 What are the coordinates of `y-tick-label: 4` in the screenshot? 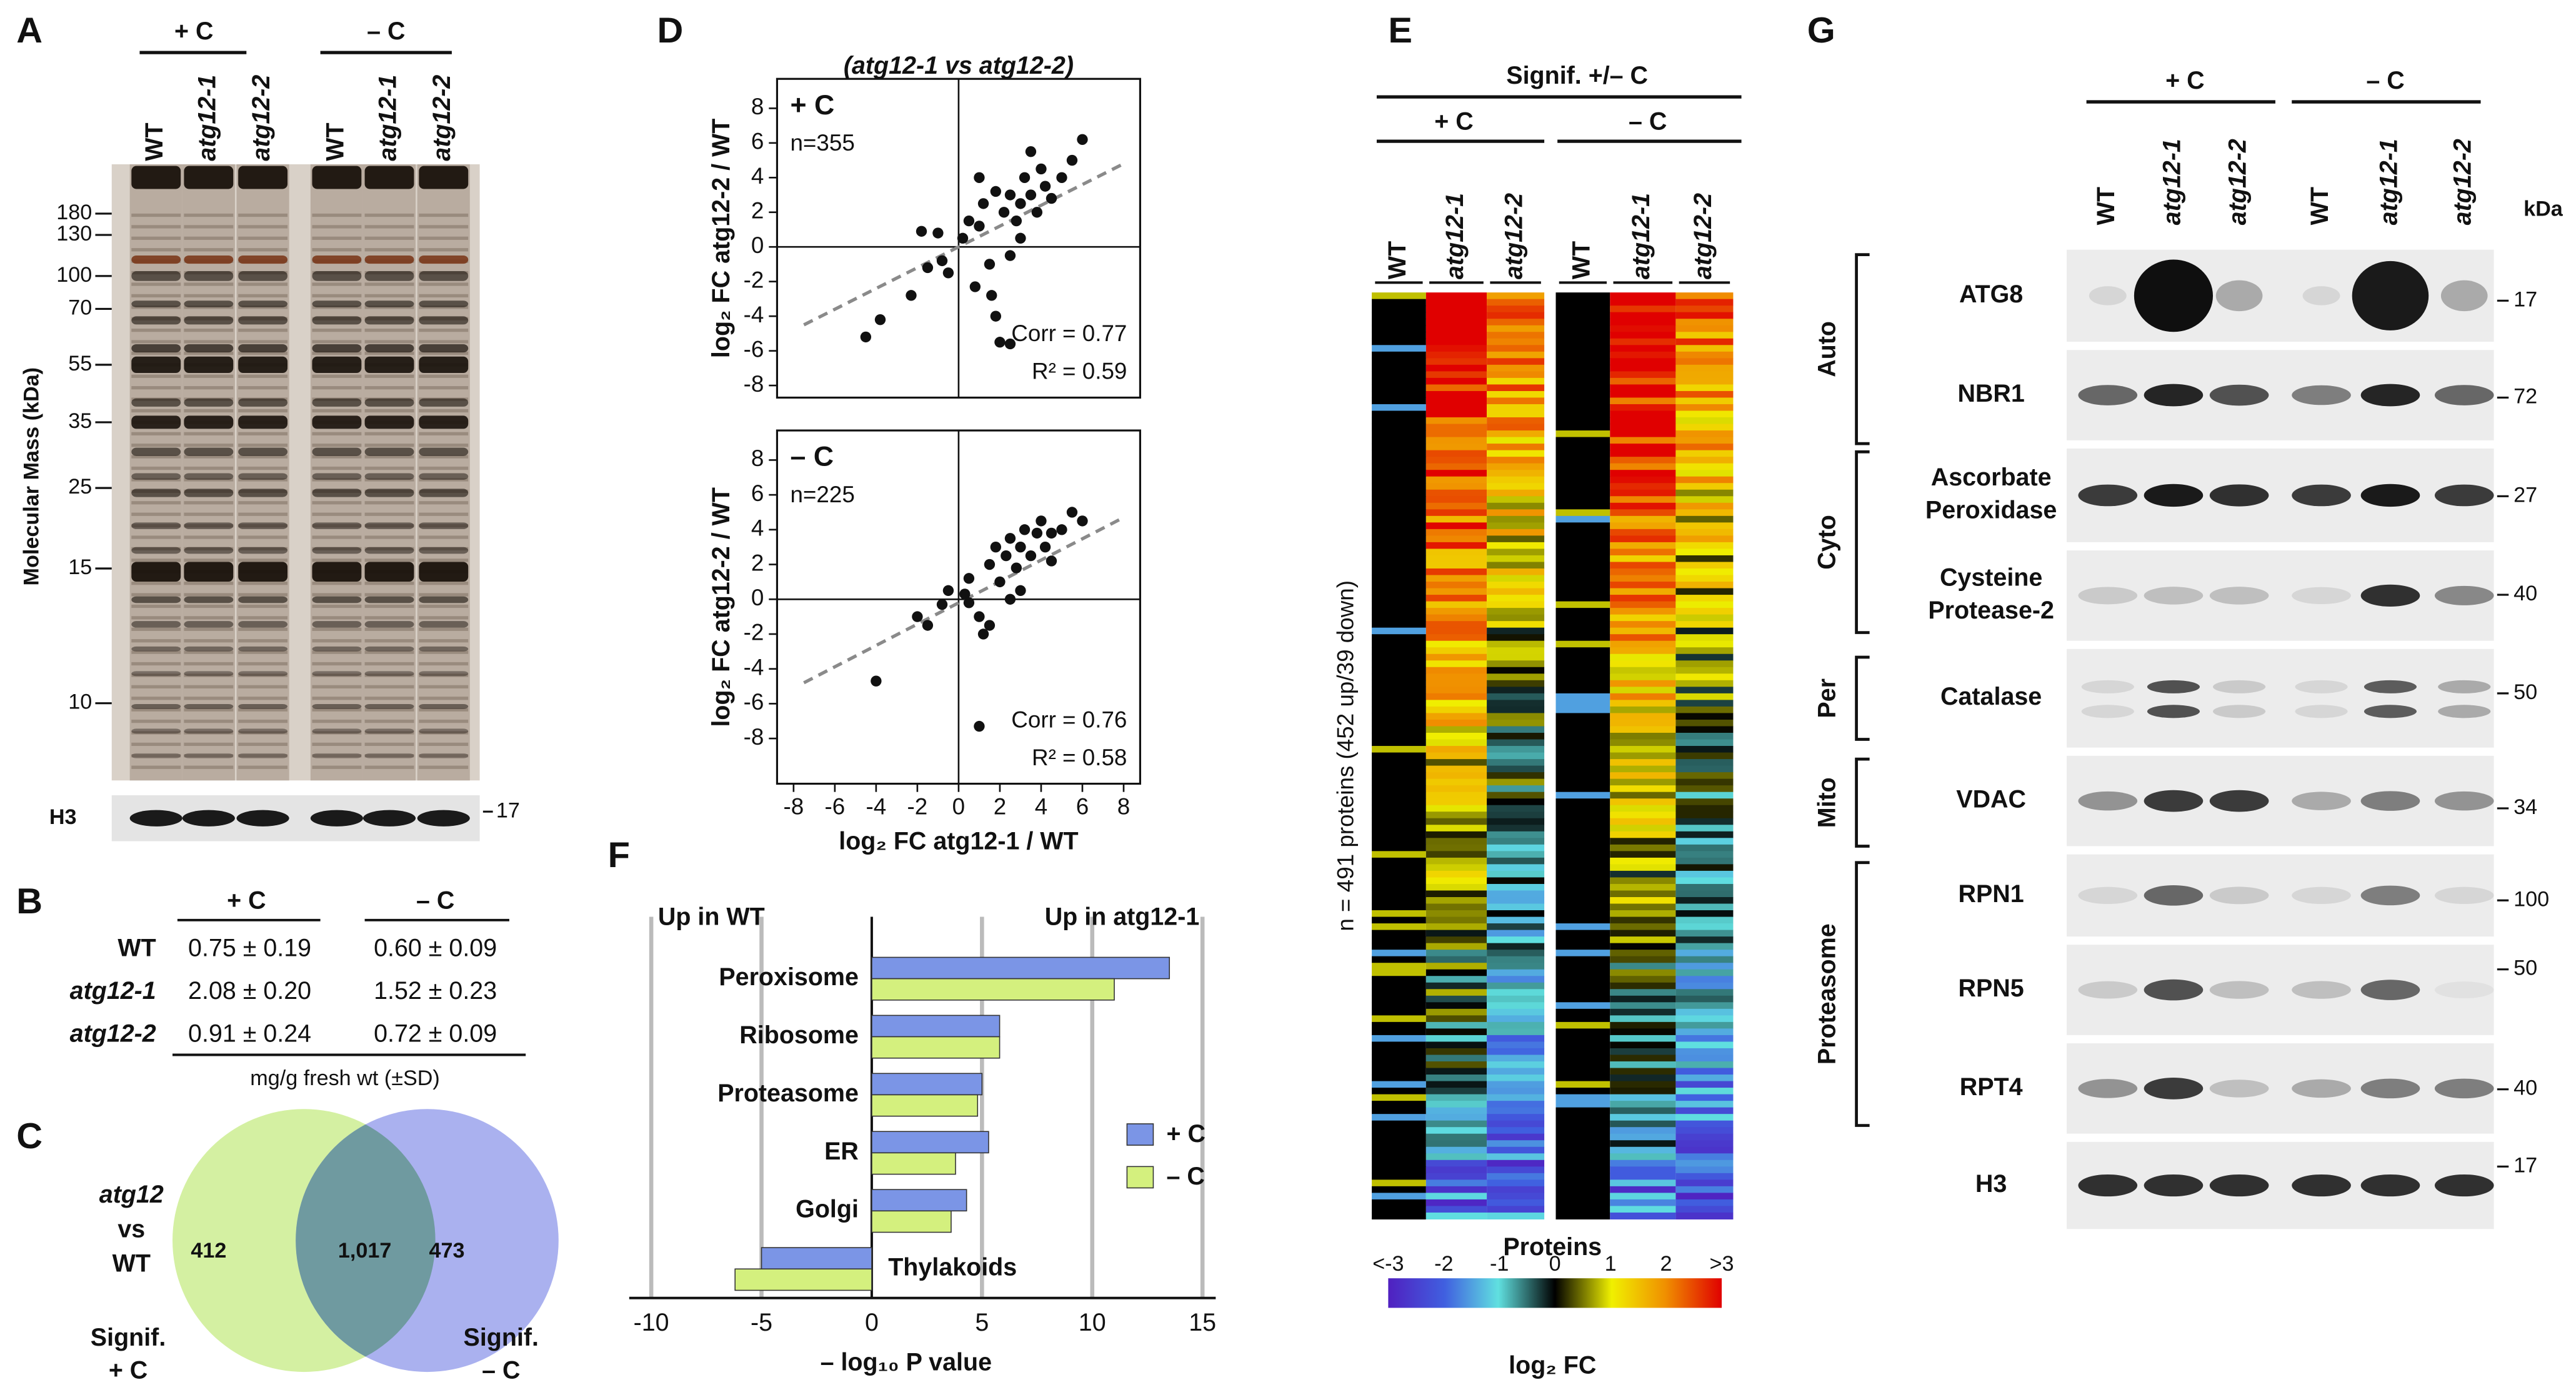 It's located at (757, 528).